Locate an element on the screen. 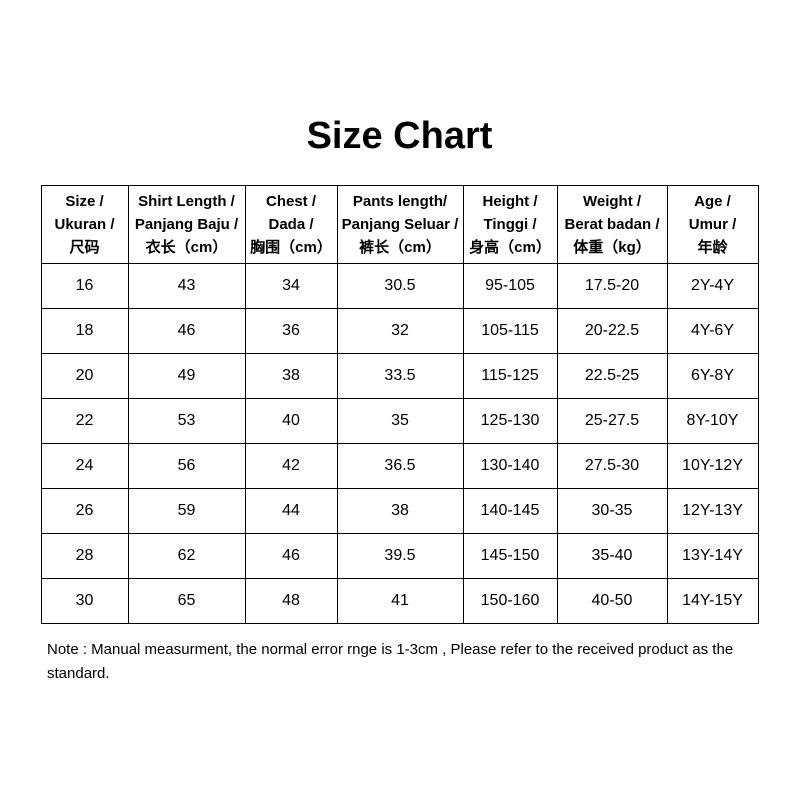 The width and height of the screenshot is (799, 799). cell-weight: 30-35 is located at coordinates (612, 511).